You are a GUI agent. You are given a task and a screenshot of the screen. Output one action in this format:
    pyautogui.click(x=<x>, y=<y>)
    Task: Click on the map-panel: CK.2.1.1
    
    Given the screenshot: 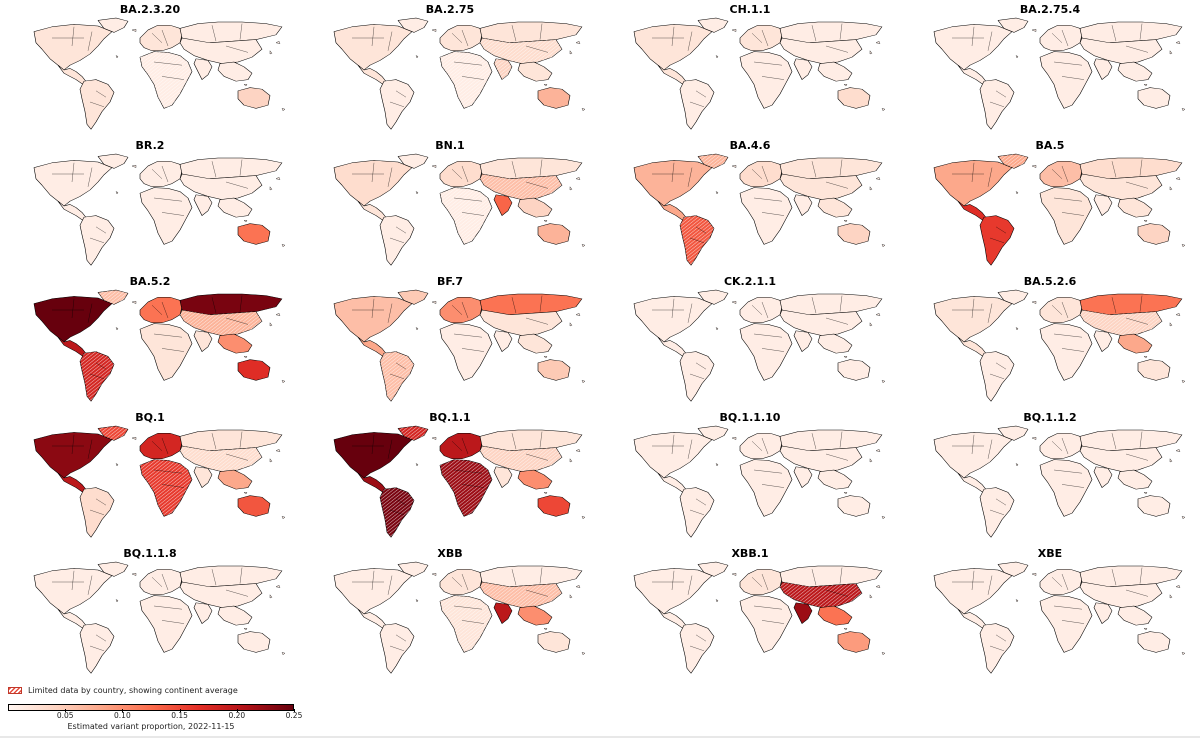 What is the action you would take?
    pyautogui.click(x=750, y=340)
    